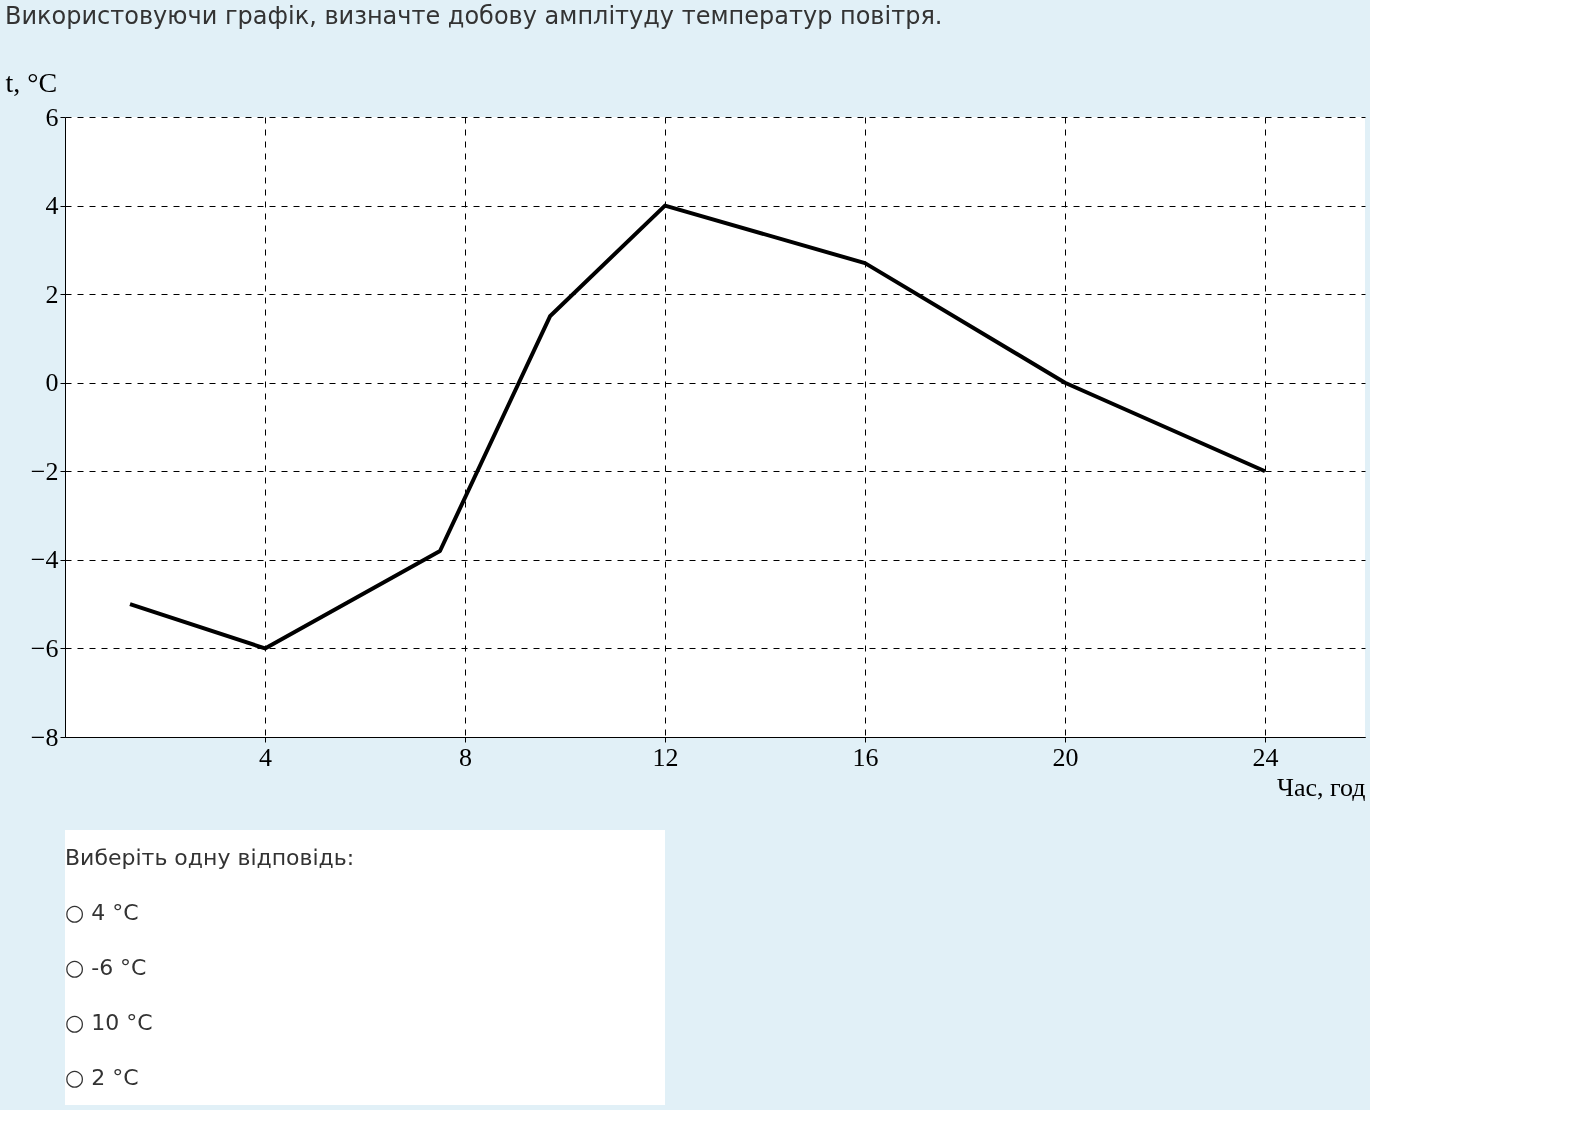 This screenshot has height=1148, width=1586. I want to click on x-axis-title: Час, год, so click(1321, 787).